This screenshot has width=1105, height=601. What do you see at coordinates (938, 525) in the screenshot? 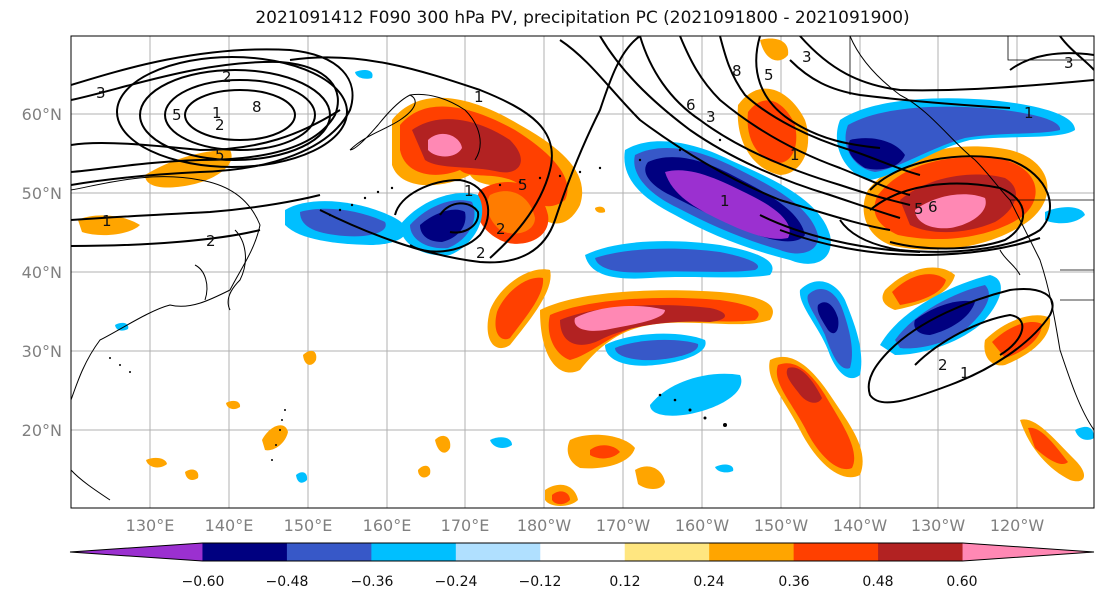
I see `lon-label: 130°W` at bounding box center [938, 525].